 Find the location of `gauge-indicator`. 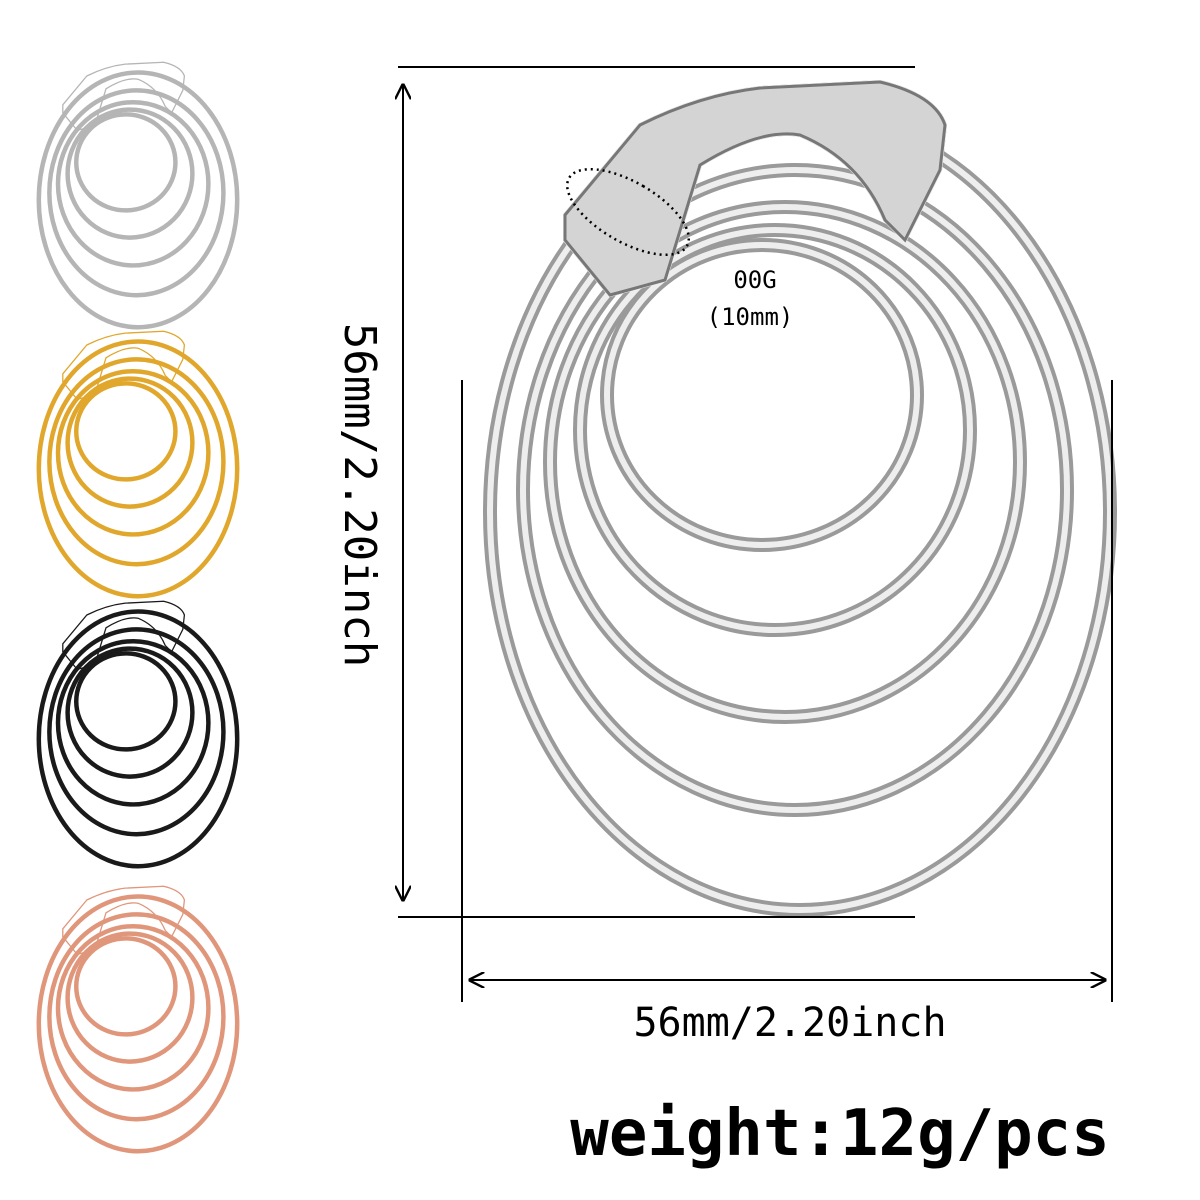

gauge-indicator is located at coordinates (628, 212).